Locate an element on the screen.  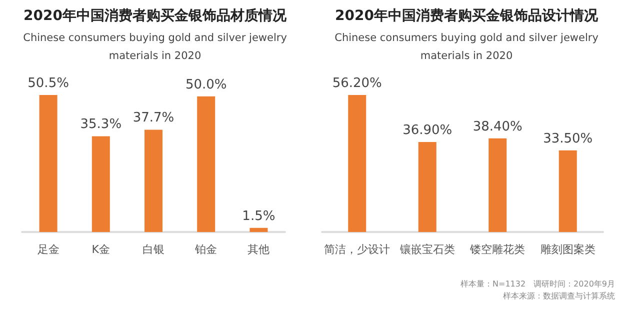
x-tick-label: 铂金 is located at coordinates (206, 249).